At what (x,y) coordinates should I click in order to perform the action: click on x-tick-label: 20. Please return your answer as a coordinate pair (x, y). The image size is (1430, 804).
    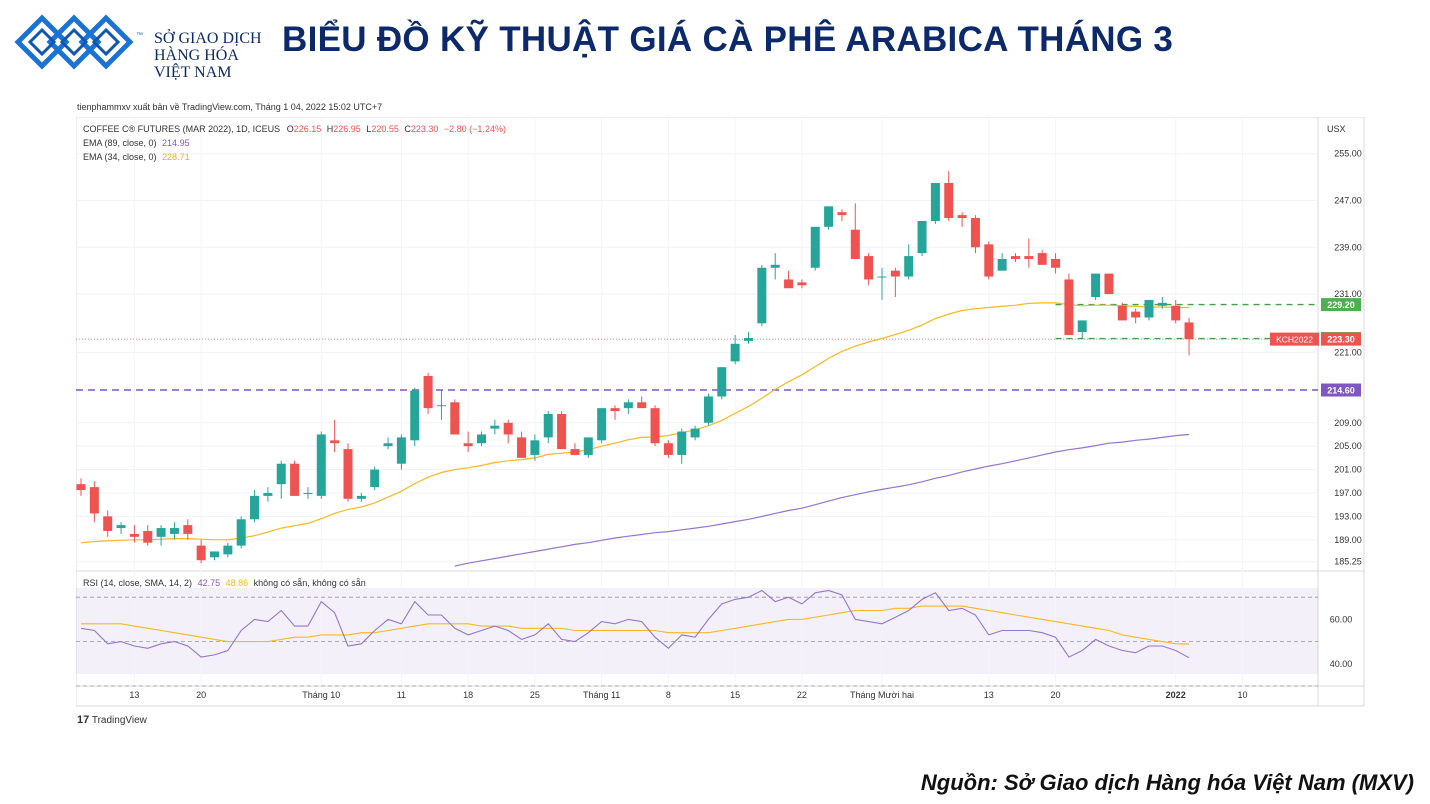
    Looking at the image, I should click on (1056, 695).